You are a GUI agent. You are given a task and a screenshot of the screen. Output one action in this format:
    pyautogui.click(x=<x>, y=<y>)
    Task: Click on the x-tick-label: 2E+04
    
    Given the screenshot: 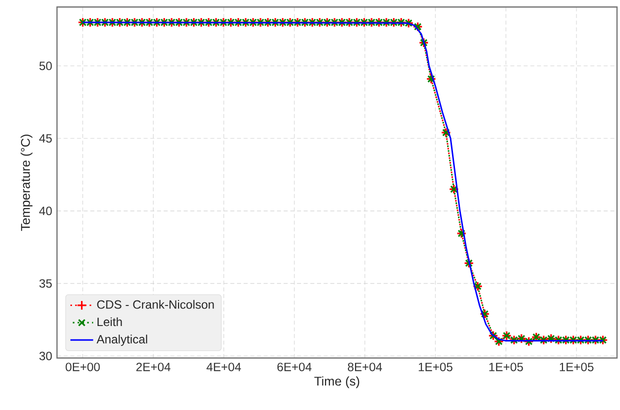 What is the action you would take?
    pyautogui.click(x=153, y=367)
    